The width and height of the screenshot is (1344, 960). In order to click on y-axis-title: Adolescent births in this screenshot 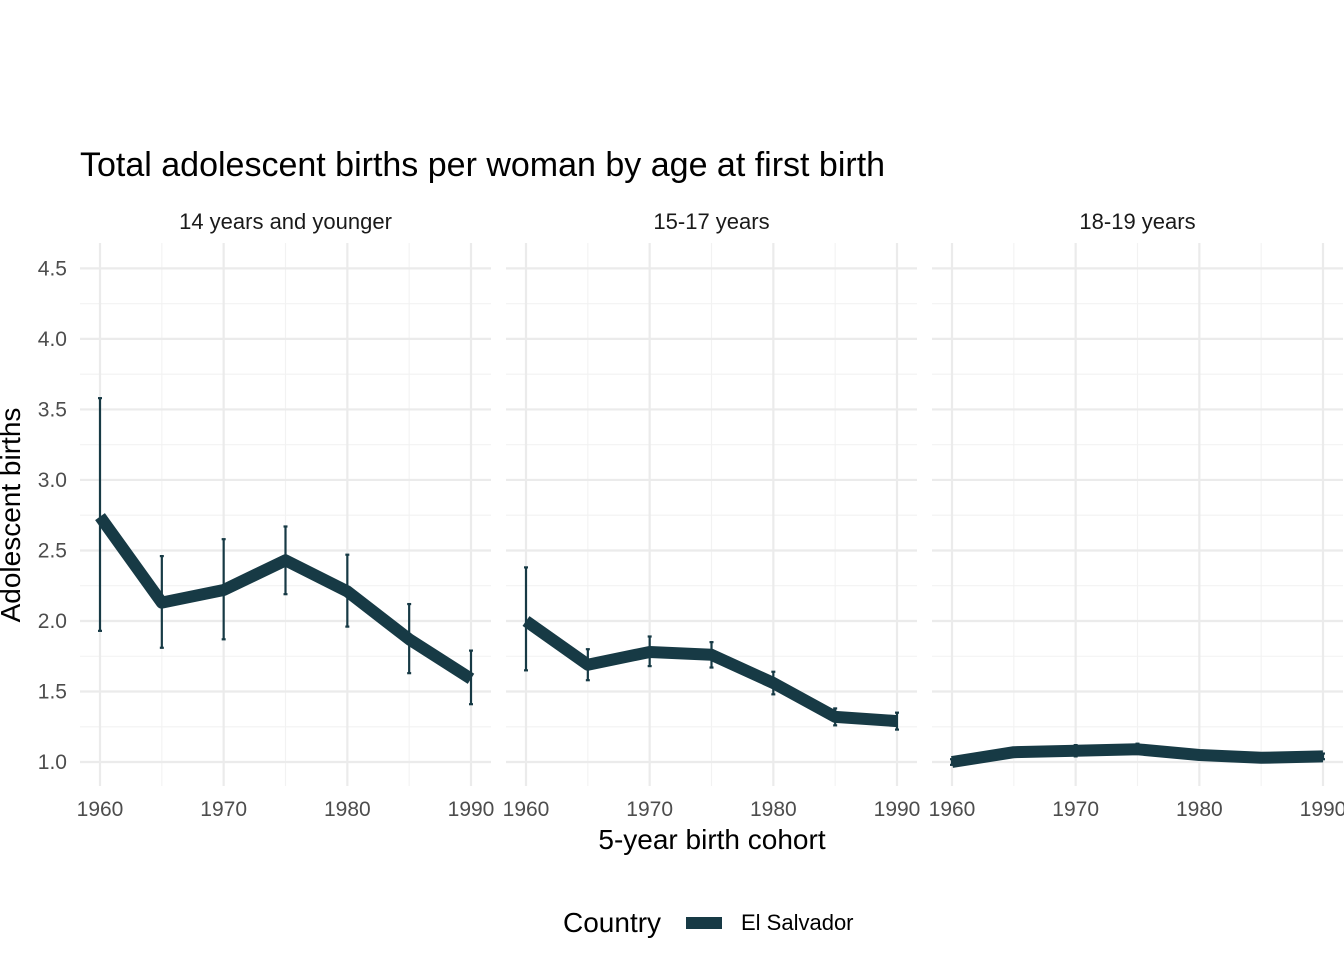, I will do `click(13, 515)`.